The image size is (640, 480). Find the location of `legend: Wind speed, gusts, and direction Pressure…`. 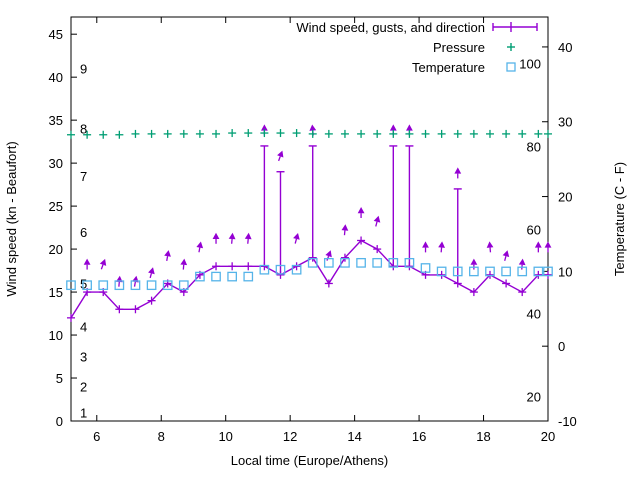

legend: Wind speed, gusts, and direction Pressure… is located at coordinates (417, 47).